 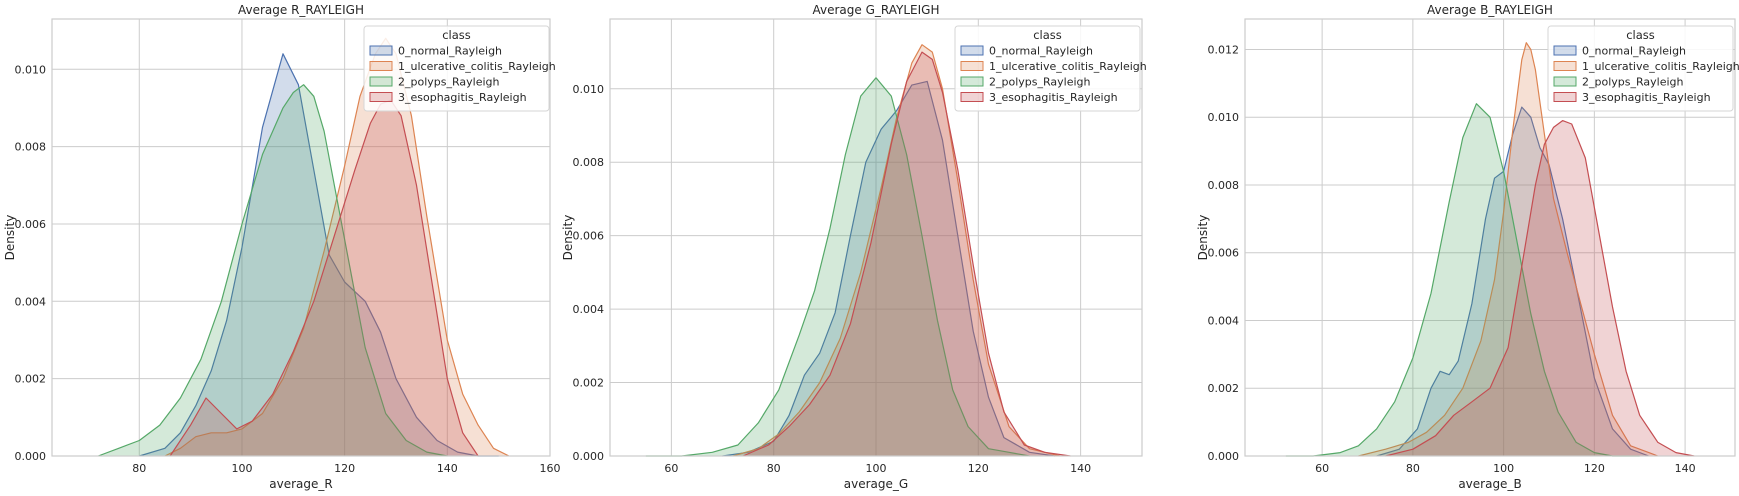 What do you see at coordinates (301, 10) in the screenshot?
I see `chart-title: Average R_RAYLEIGH` at bounding box center [301, 10].